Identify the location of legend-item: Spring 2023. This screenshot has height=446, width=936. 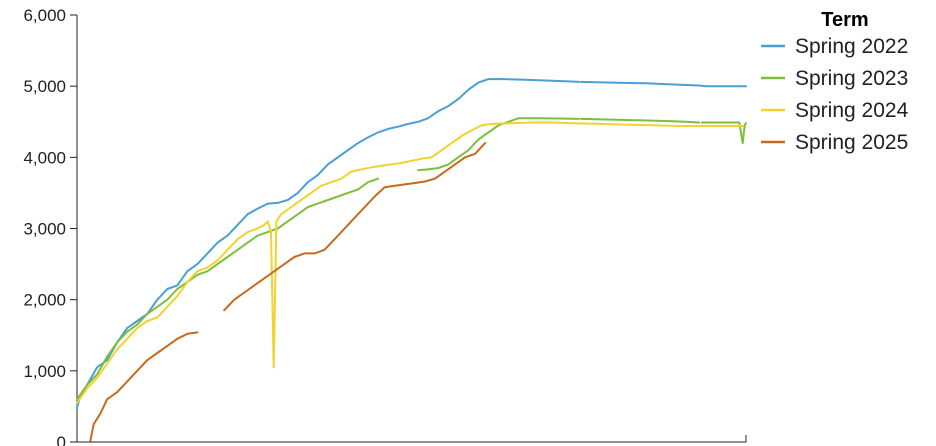
(834, 78).